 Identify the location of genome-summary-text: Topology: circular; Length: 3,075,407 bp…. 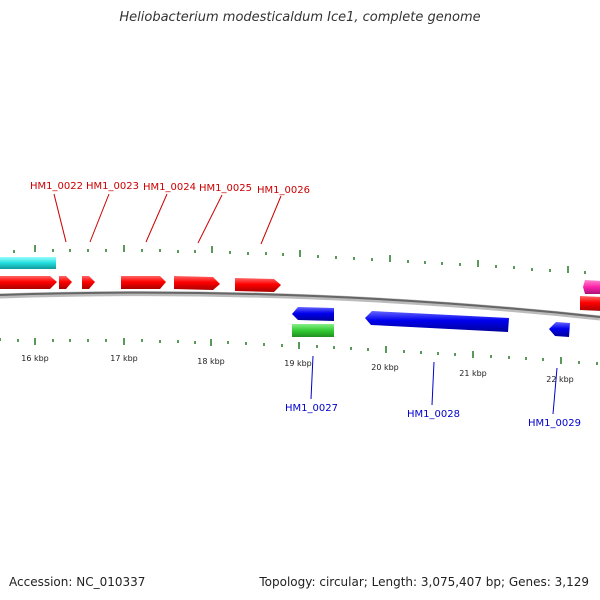
(424, 582).